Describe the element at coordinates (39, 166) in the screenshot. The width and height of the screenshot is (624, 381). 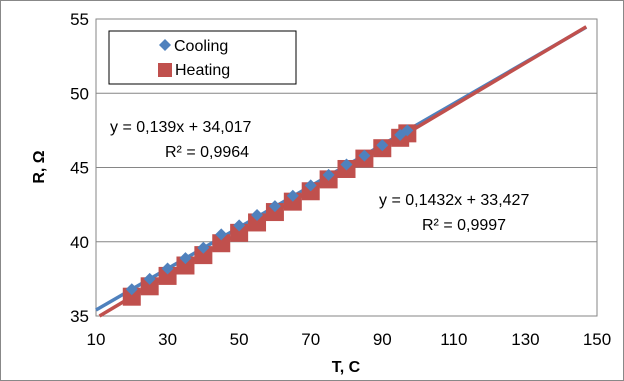
I see `y-axis-title: R, Ω` at that location.